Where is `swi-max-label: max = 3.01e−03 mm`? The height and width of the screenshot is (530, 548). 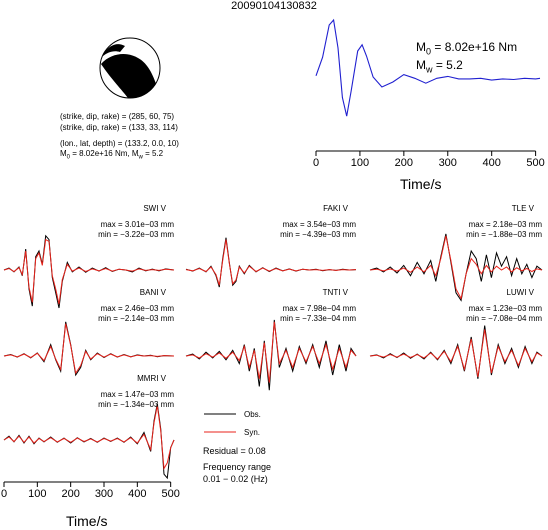 swi-max-label: max = 3.01e−03 mm is located at coordinates (137, 224).